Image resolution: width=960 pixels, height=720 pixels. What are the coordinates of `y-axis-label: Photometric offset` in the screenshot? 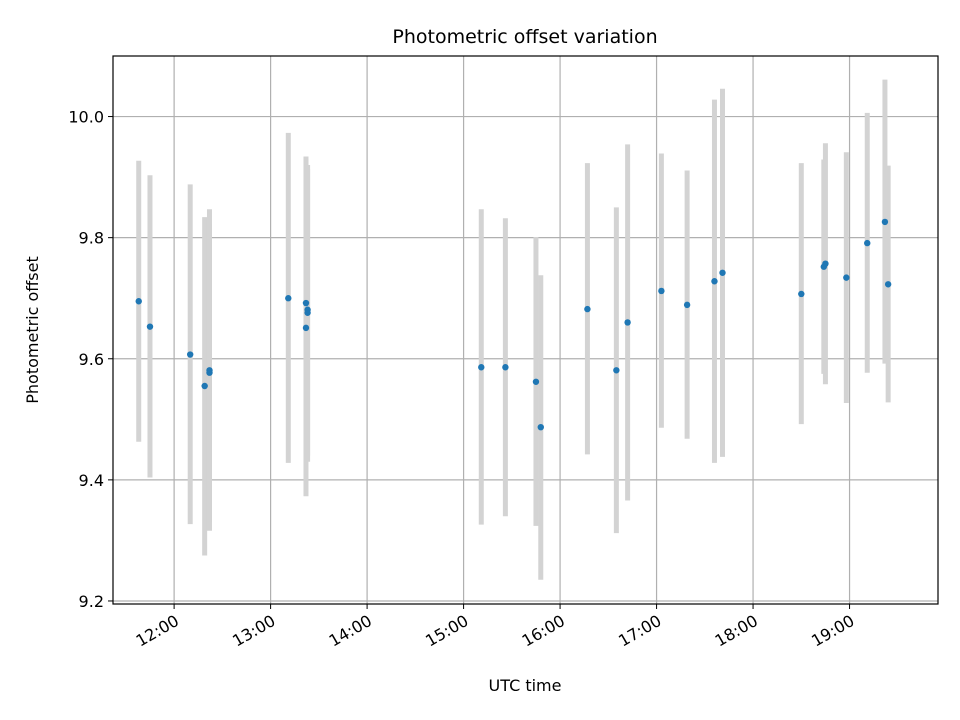 It's located at (32, 330).